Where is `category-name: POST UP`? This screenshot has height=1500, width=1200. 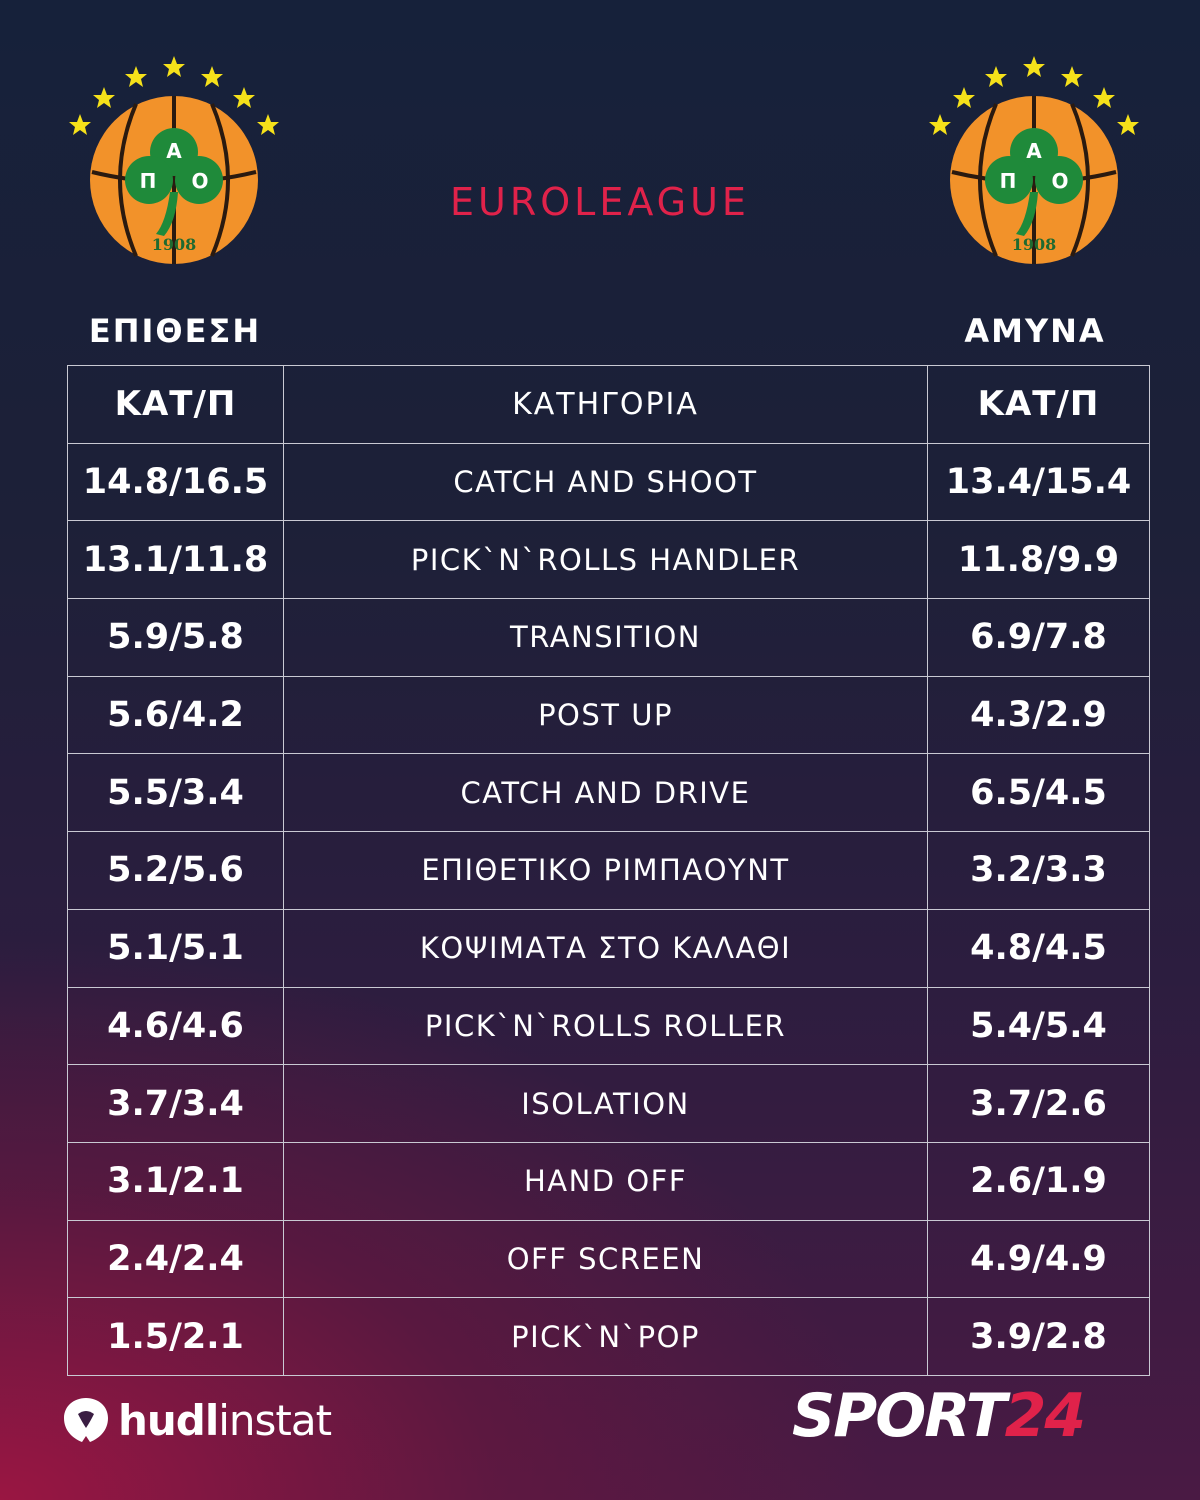
category-name: POST UP is located at coordinates (605, 715).